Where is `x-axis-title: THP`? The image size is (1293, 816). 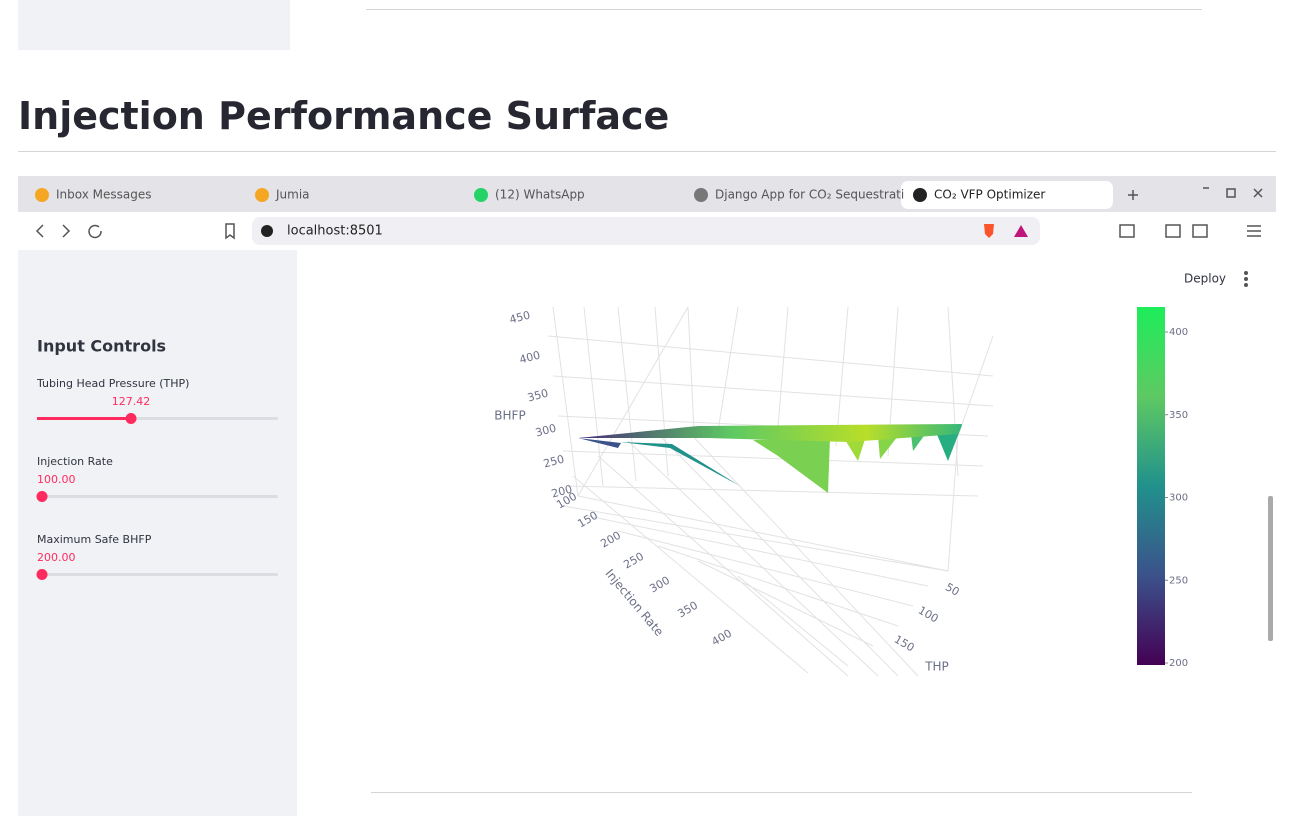 x-axis-title: THP is located at coordinates (936, 667).